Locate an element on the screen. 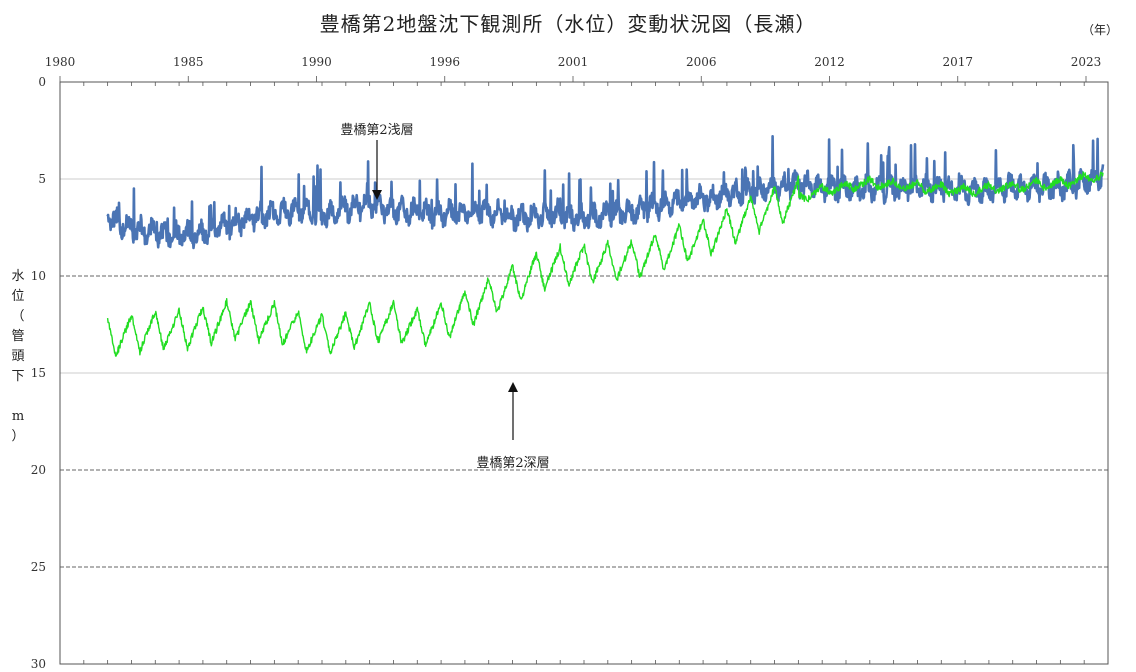  annotation-shallow: 豊橋第2浅層 is located at coordinates (376, 130).